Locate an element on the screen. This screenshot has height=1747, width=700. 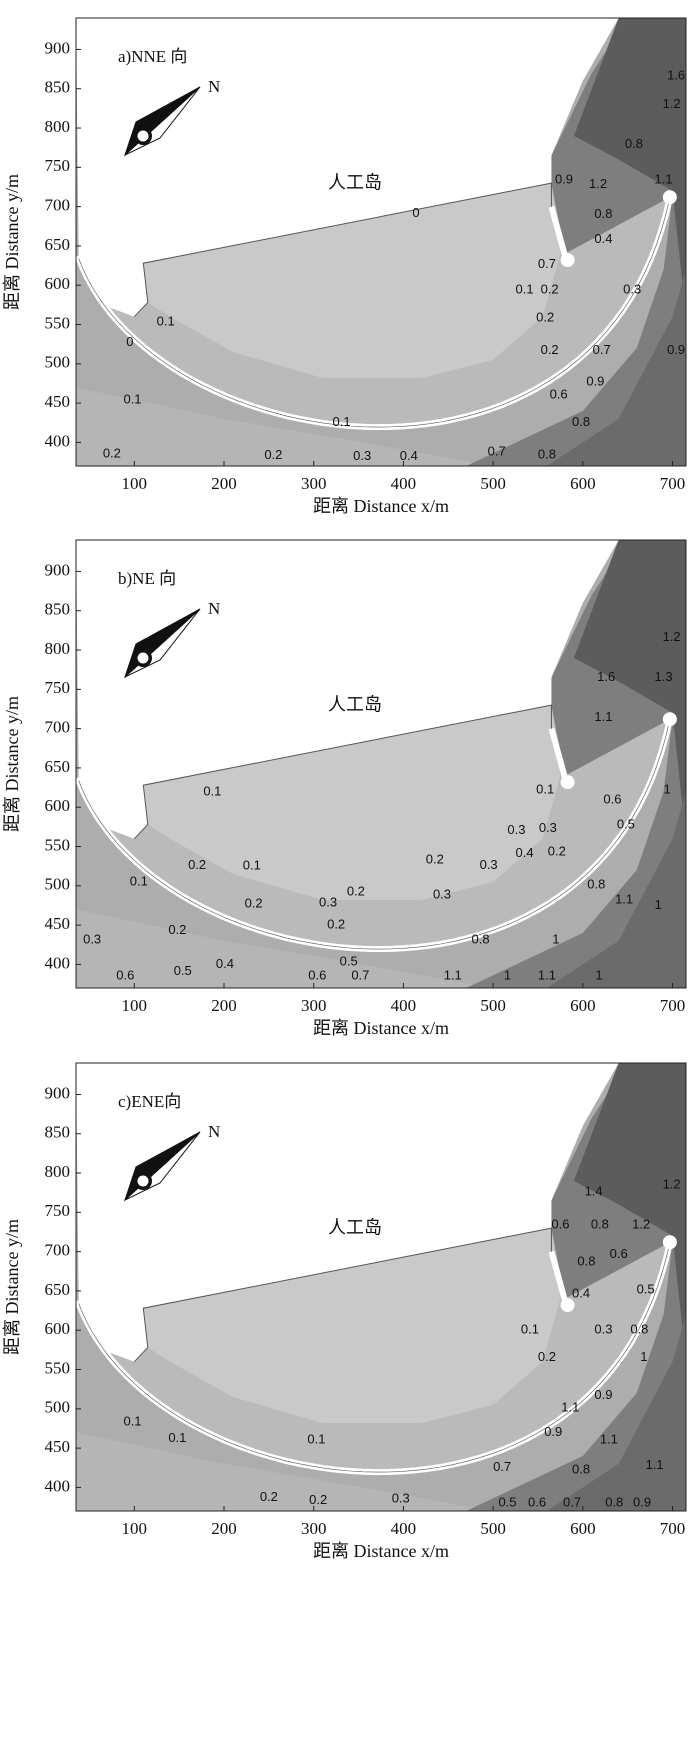
contour-label: 0.4 is located at coordinates (409, 455).